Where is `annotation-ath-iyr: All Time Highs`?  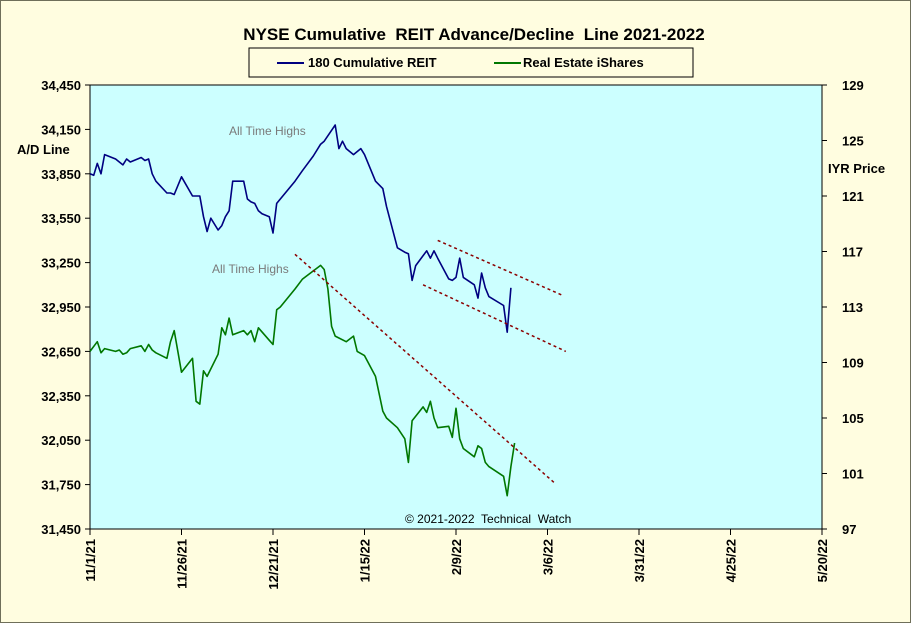 annotation-ath-iyr: All Time Highs is located at coordinates (250, 269).